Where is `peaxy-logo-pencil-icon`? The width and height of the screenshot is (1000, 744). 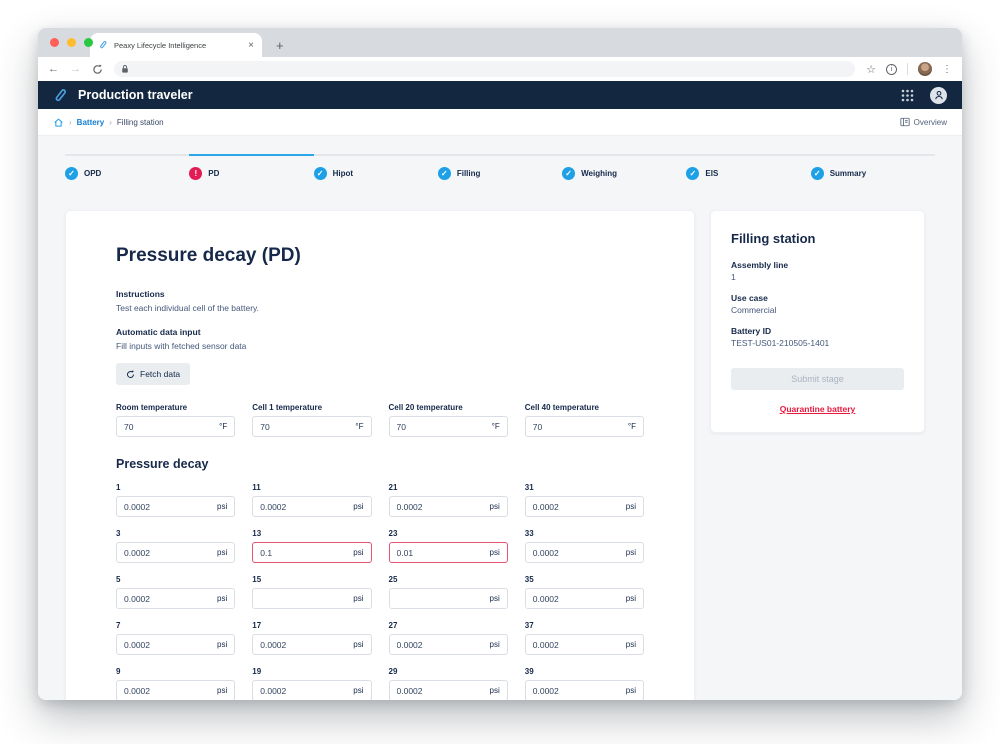
peaxy-logo-pencil-icon is located at coordinates (61, 94).